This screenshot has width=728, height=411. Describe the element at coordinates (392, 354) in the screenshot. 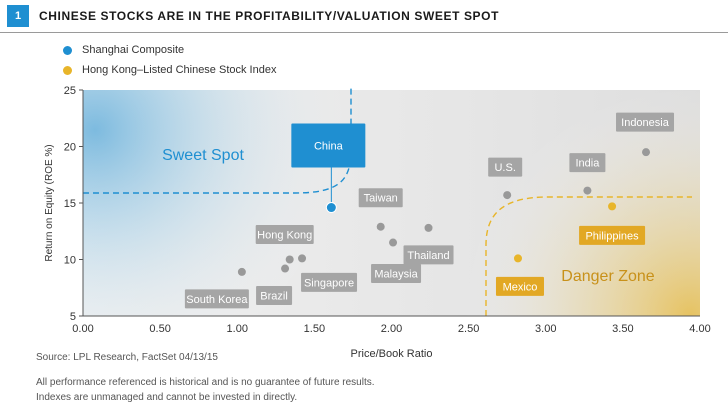

I see `x-axis-label: Price/Book Ratio` at that location.